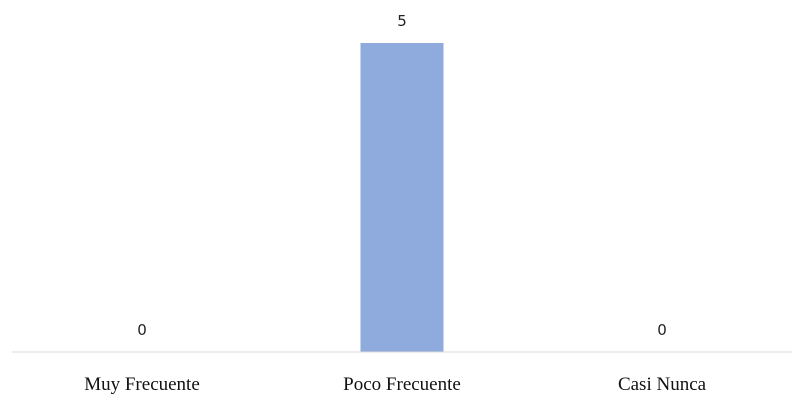  I want to click on bars-group, so click(402, 197).